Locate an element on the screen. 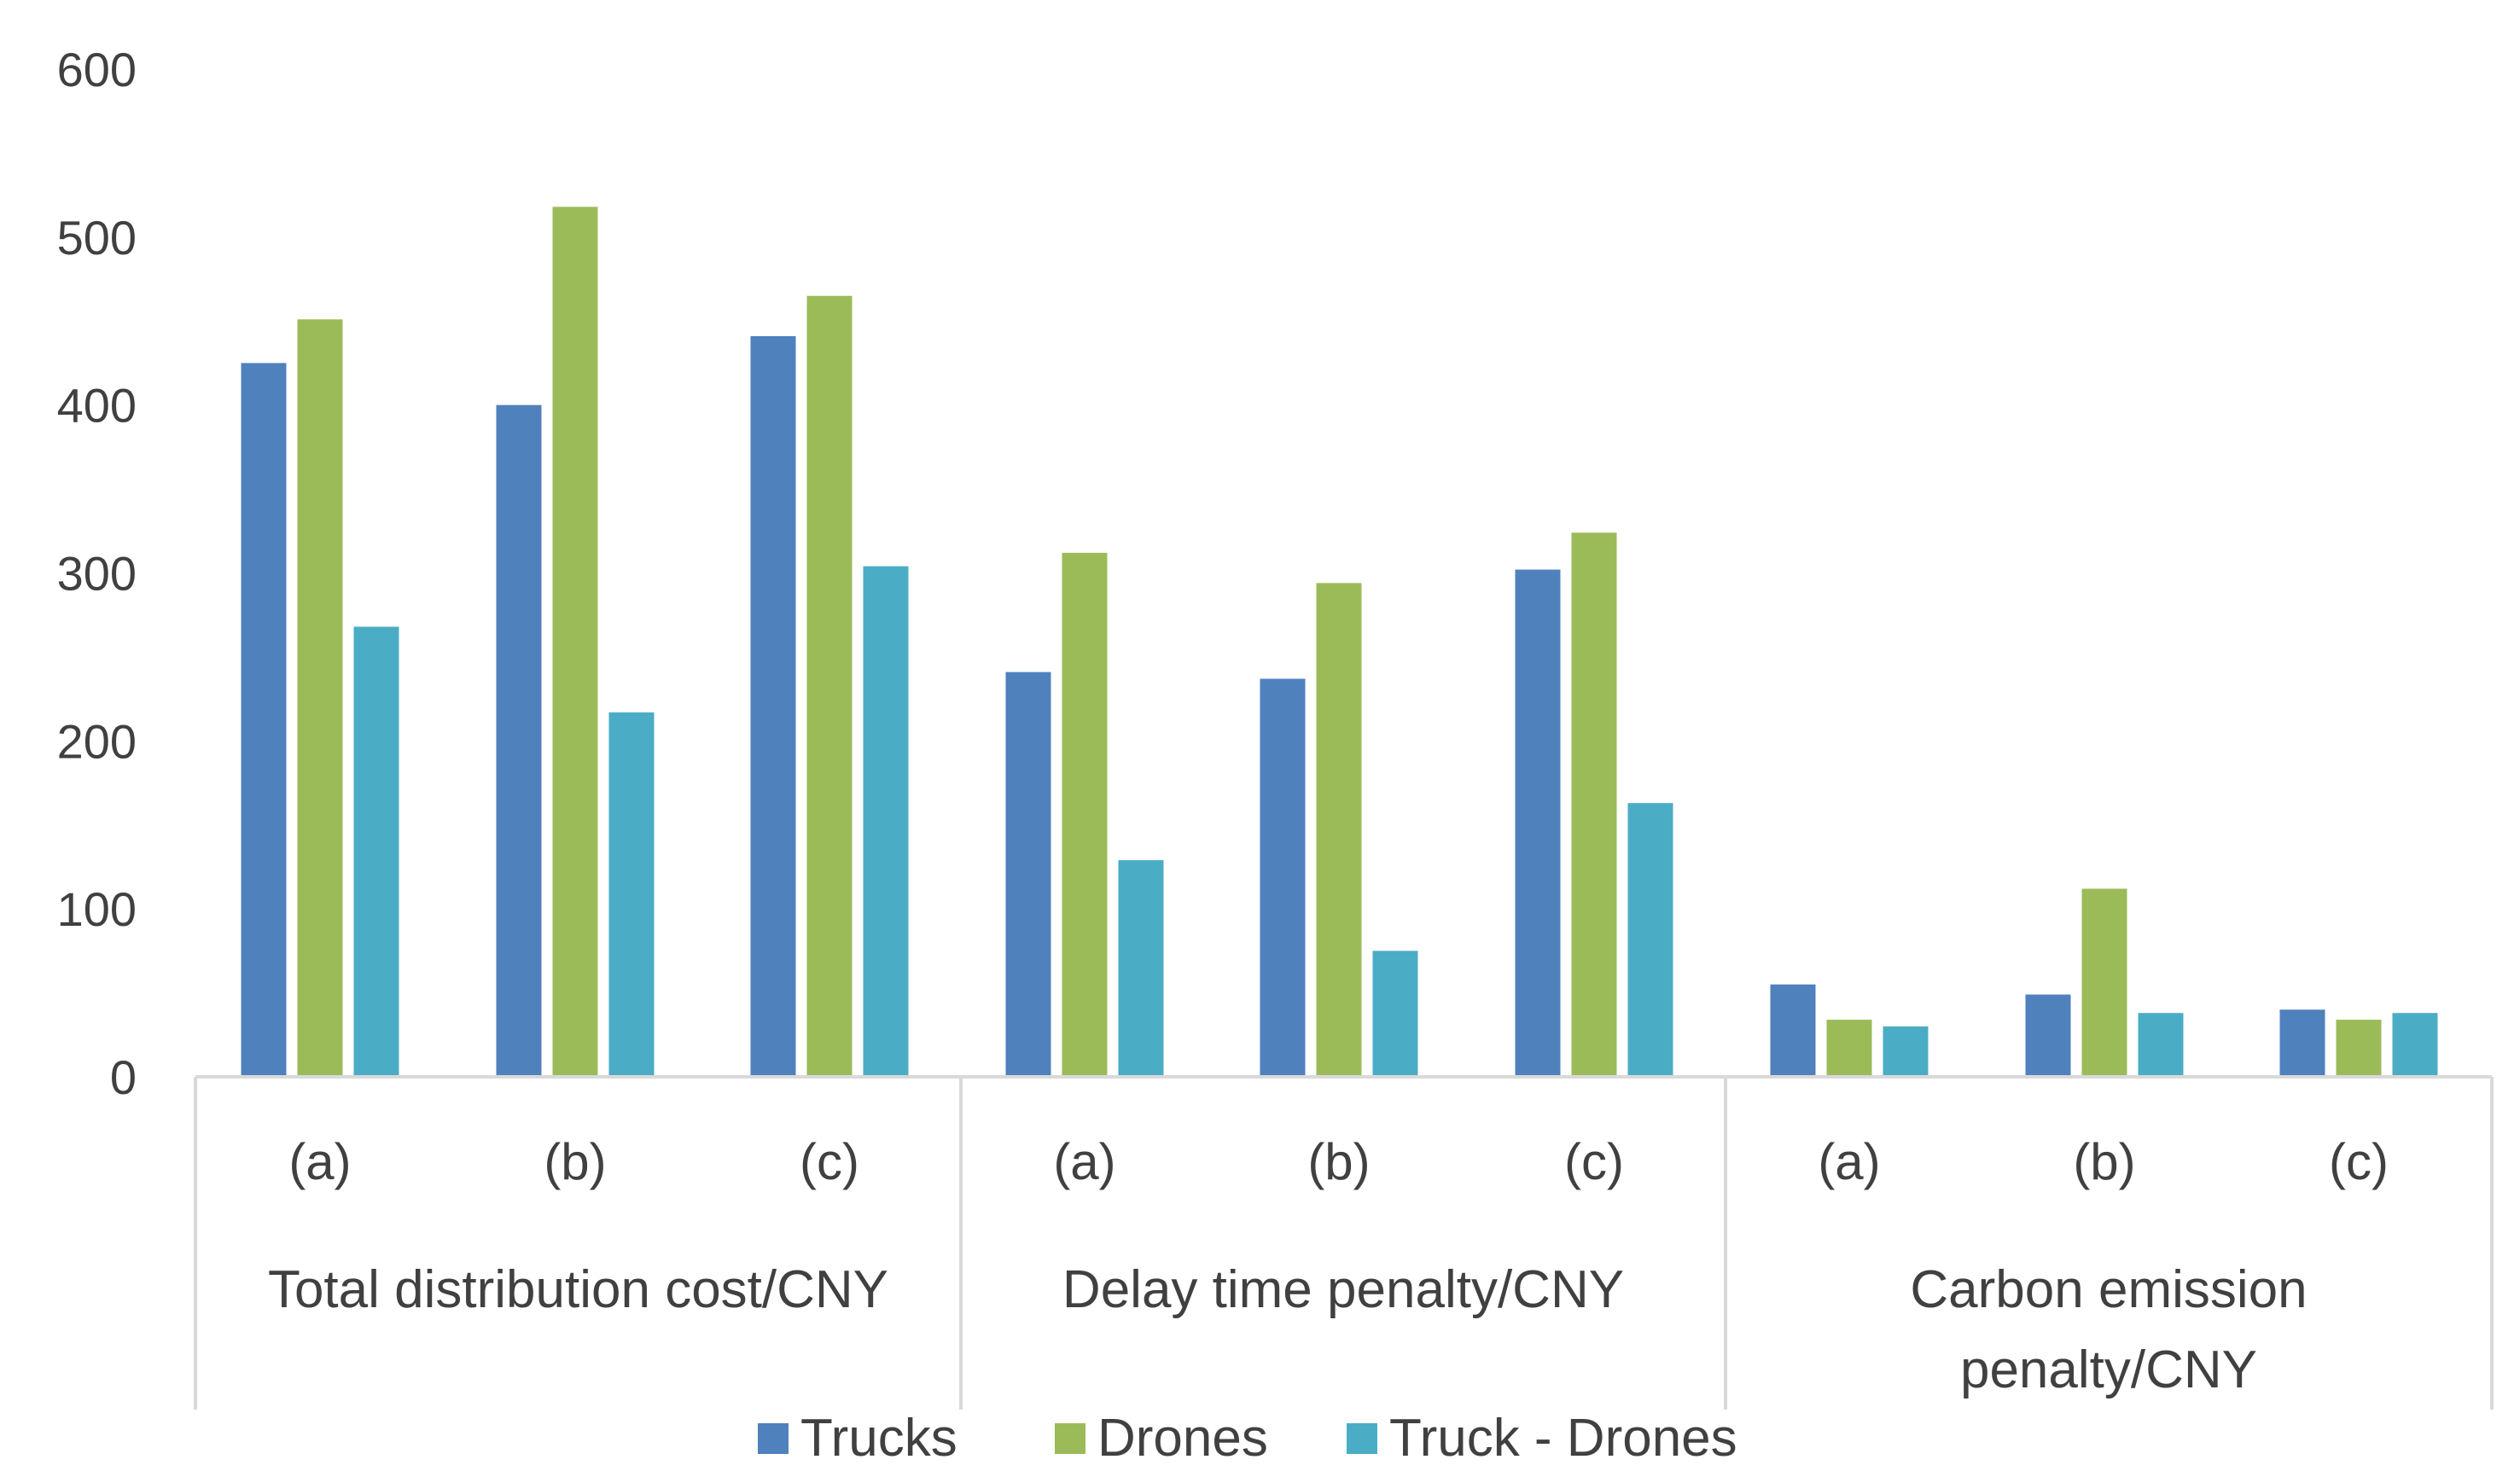 Image resolution: width=2520 pixels, height=1477 pixels. legend: Trucks Drones Truck - Drones is located at coordinates (1247, 1438).